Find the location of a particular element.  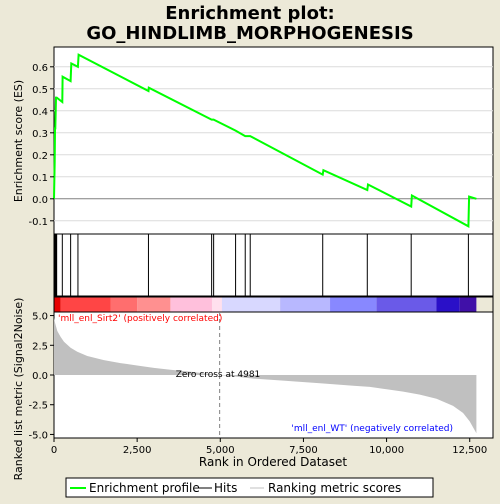

metric-y-tick-label: 0.0 is located at coordinates (40, 376).